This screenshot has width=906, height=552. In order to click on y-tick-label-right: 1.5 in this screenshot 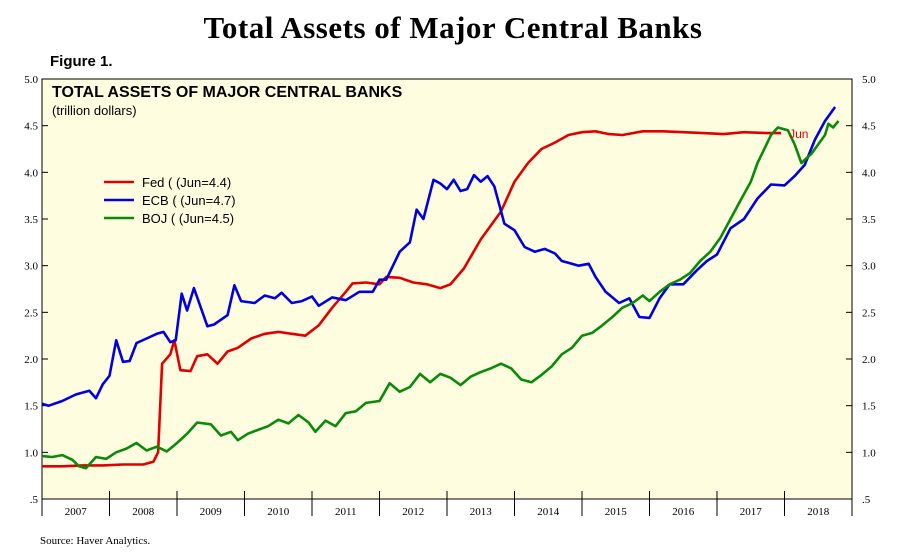, I will do `click(869, 407)`.